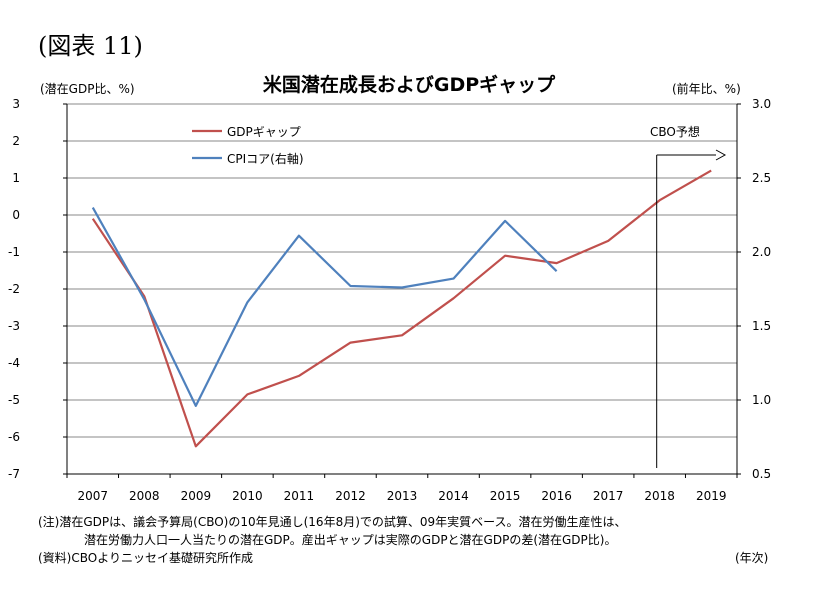 The image size is (818, 596). What do you see at coordinates (144, 496) in the screenshot?
I see `x-tick-label: 2008` at bounding box center [144, 496].